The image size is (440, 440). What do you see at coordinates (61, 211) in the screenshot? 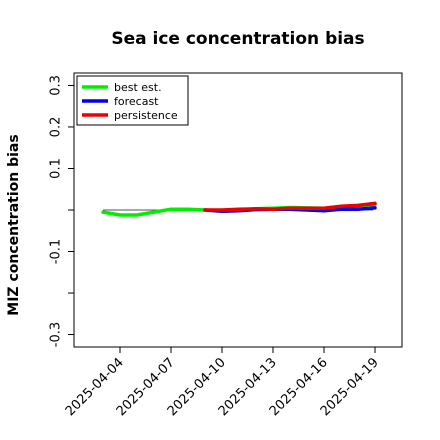
I see `y-axis: 0.3 0.2 0.1 -0.1 -0.3` at bounding box center [61, 211].